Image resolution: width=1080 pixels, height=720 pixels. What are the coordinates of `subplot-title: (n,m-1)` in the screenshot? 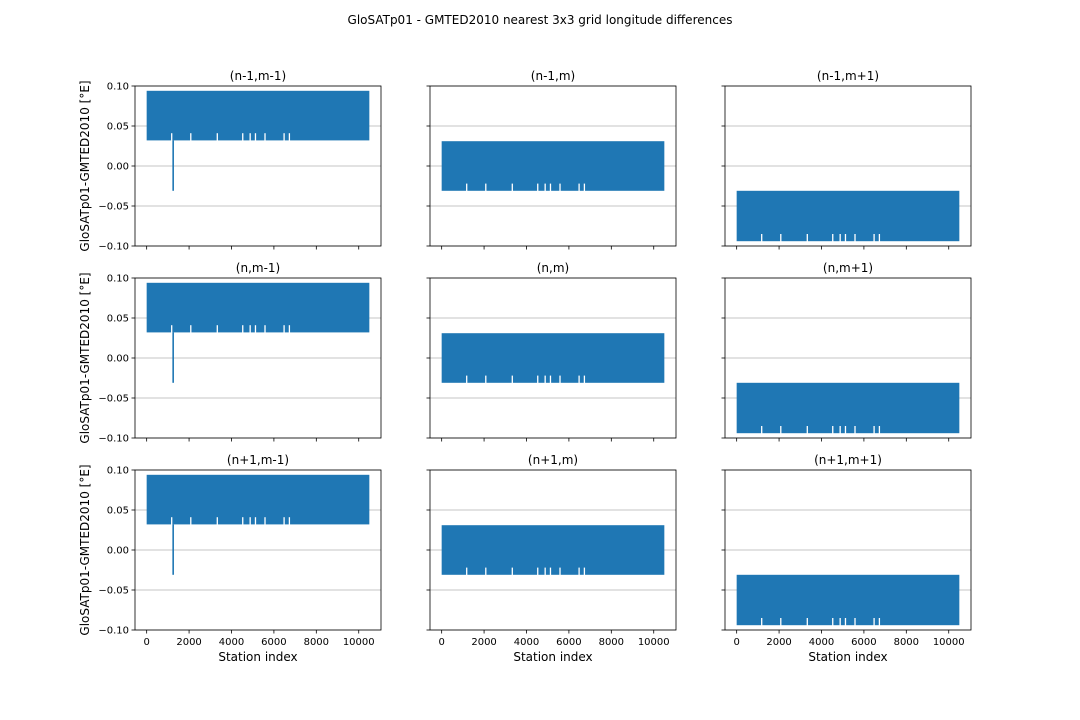 It's located at (258, 268).